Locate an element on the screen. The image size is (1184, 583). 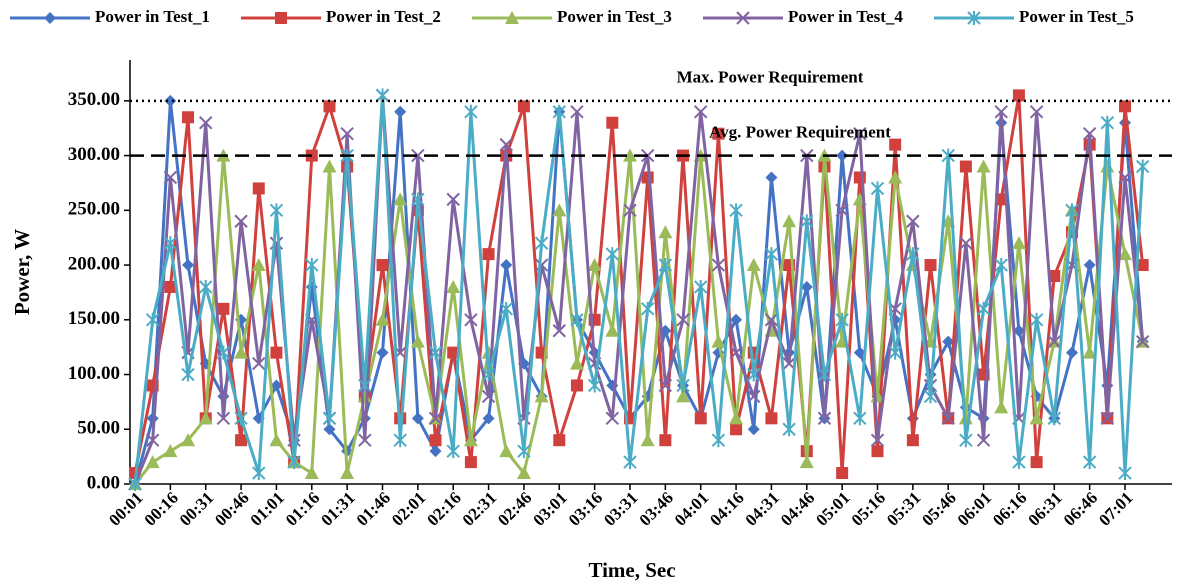
x-tick-label: 06:46 is located at coordinates (1080, 508).